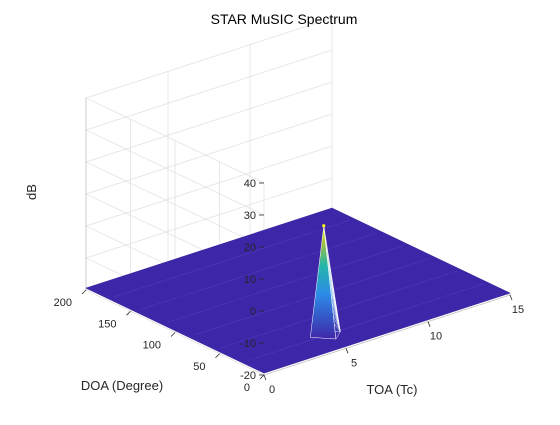  I want to click on y-tick-label: 200, so click(63, 303).